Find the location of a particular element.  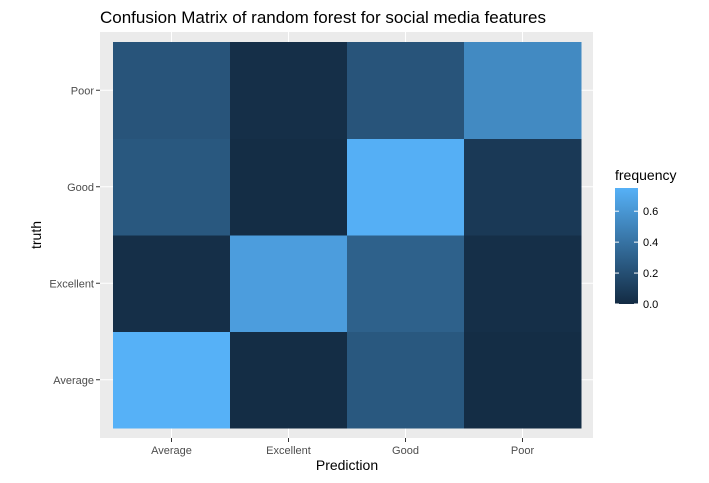

heatmap-cell-excellent-poor is located at coordinates (523, 283).